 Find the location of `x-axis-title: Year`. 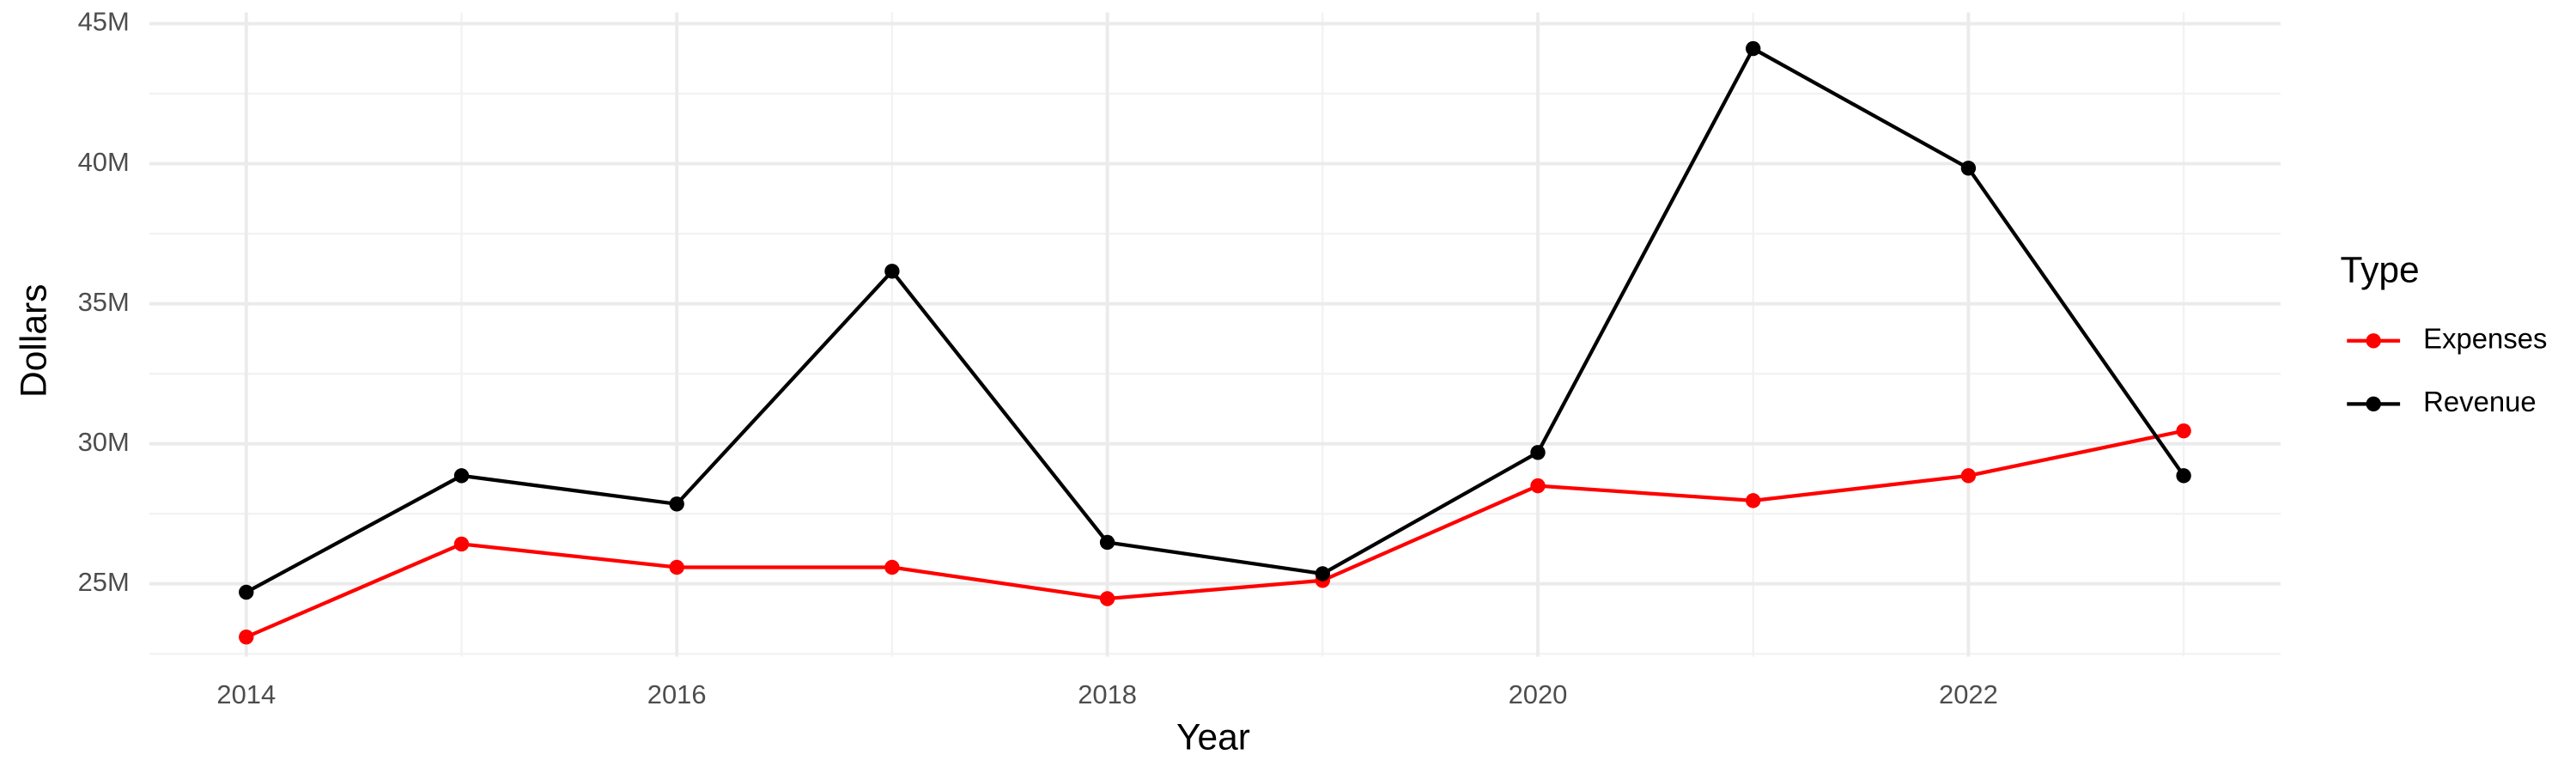

x-axis-title: Year is located at coordinates (1213, 737).